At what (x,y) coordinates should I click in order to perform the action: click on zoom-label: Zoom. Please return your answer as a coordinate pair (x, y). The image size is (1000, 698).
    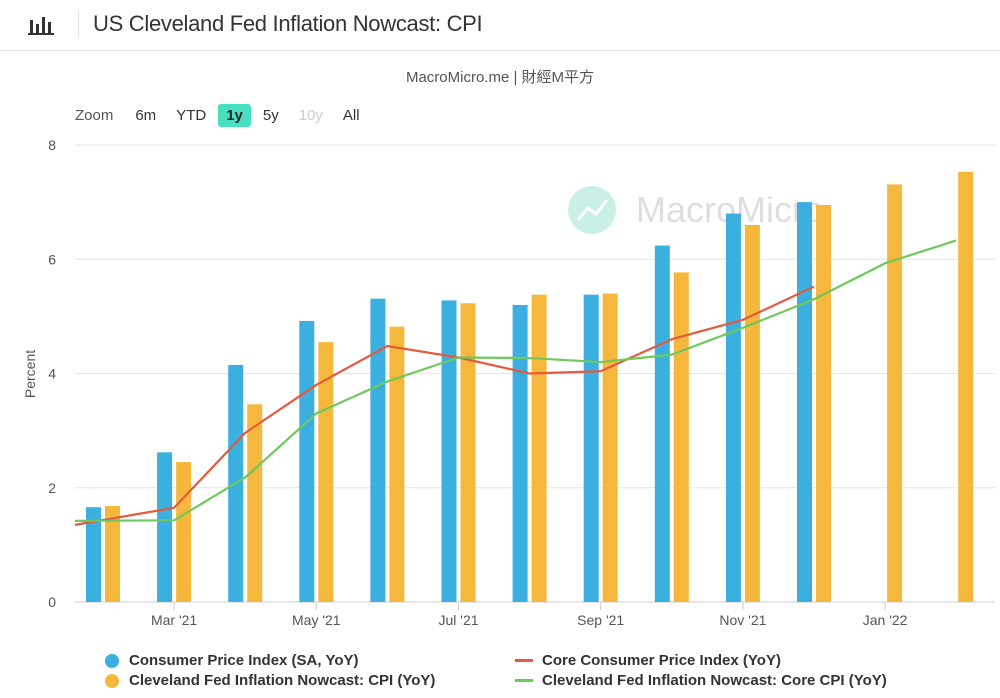
    Looking at the image, I should click on (94, 115).